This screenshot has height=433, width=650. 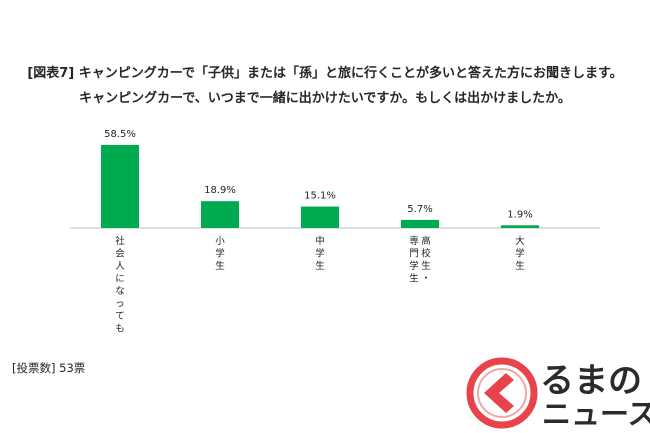 I want to click on category-label: 中学生, so click(x=320, y=253).